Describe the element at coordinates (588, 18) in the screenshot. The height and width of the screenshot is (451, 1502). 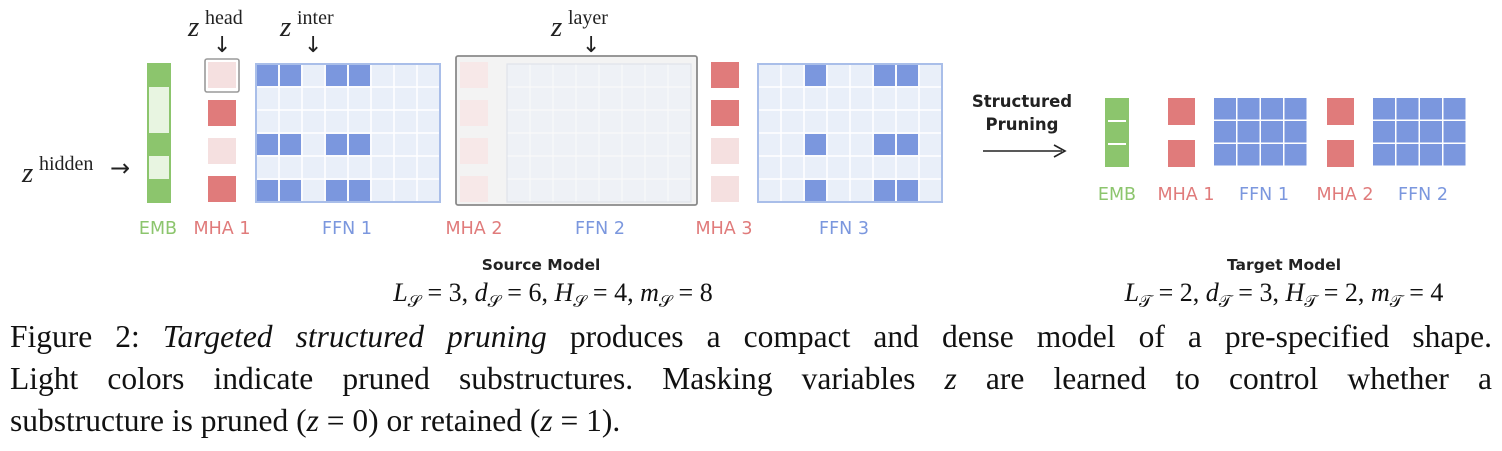
I see `z-layer-sup: layer` at that location.